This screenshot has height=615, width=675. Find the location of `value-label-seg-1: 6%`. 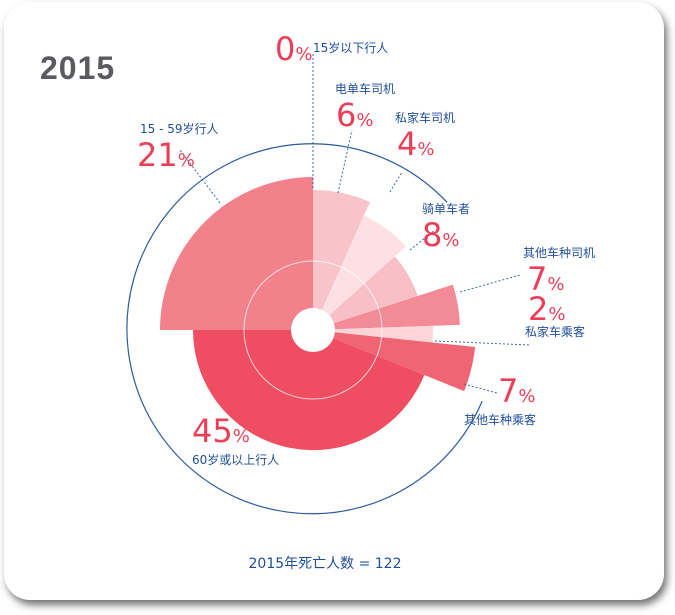

value-label-seg-1: 6% is located at coordinates (354, 115).